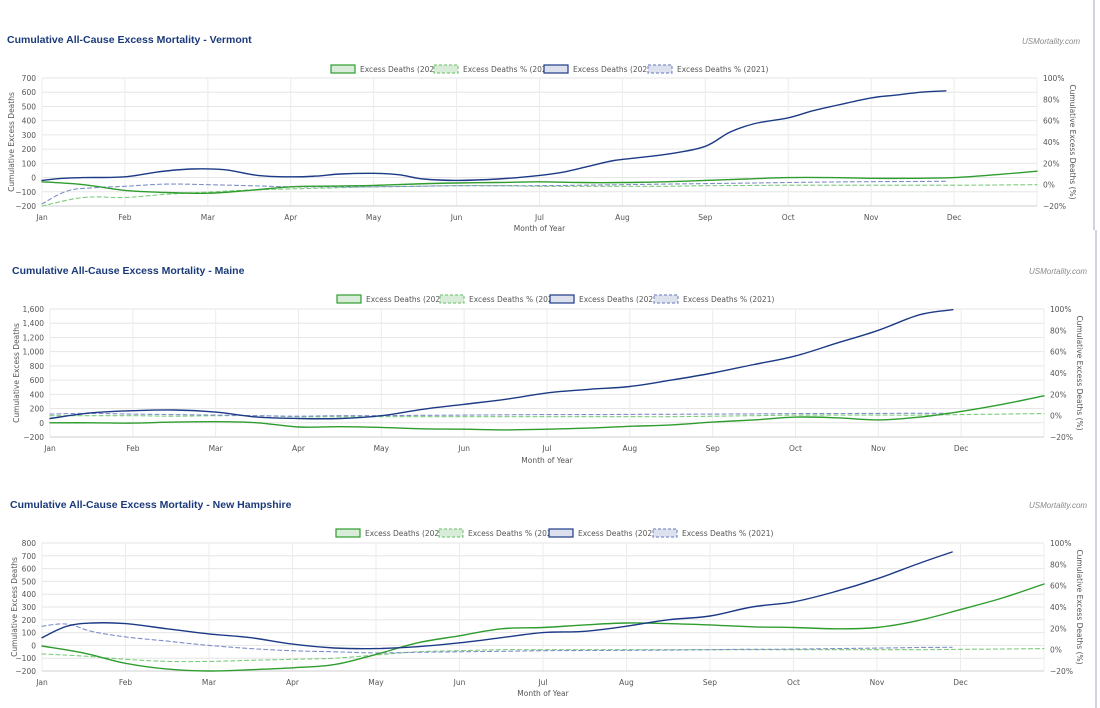 The width and height of the screenshot is (1100, 708). Describe the element at coordinates (539, 217) in the screenshot. I see `x-tick-label: Jul` at that location.